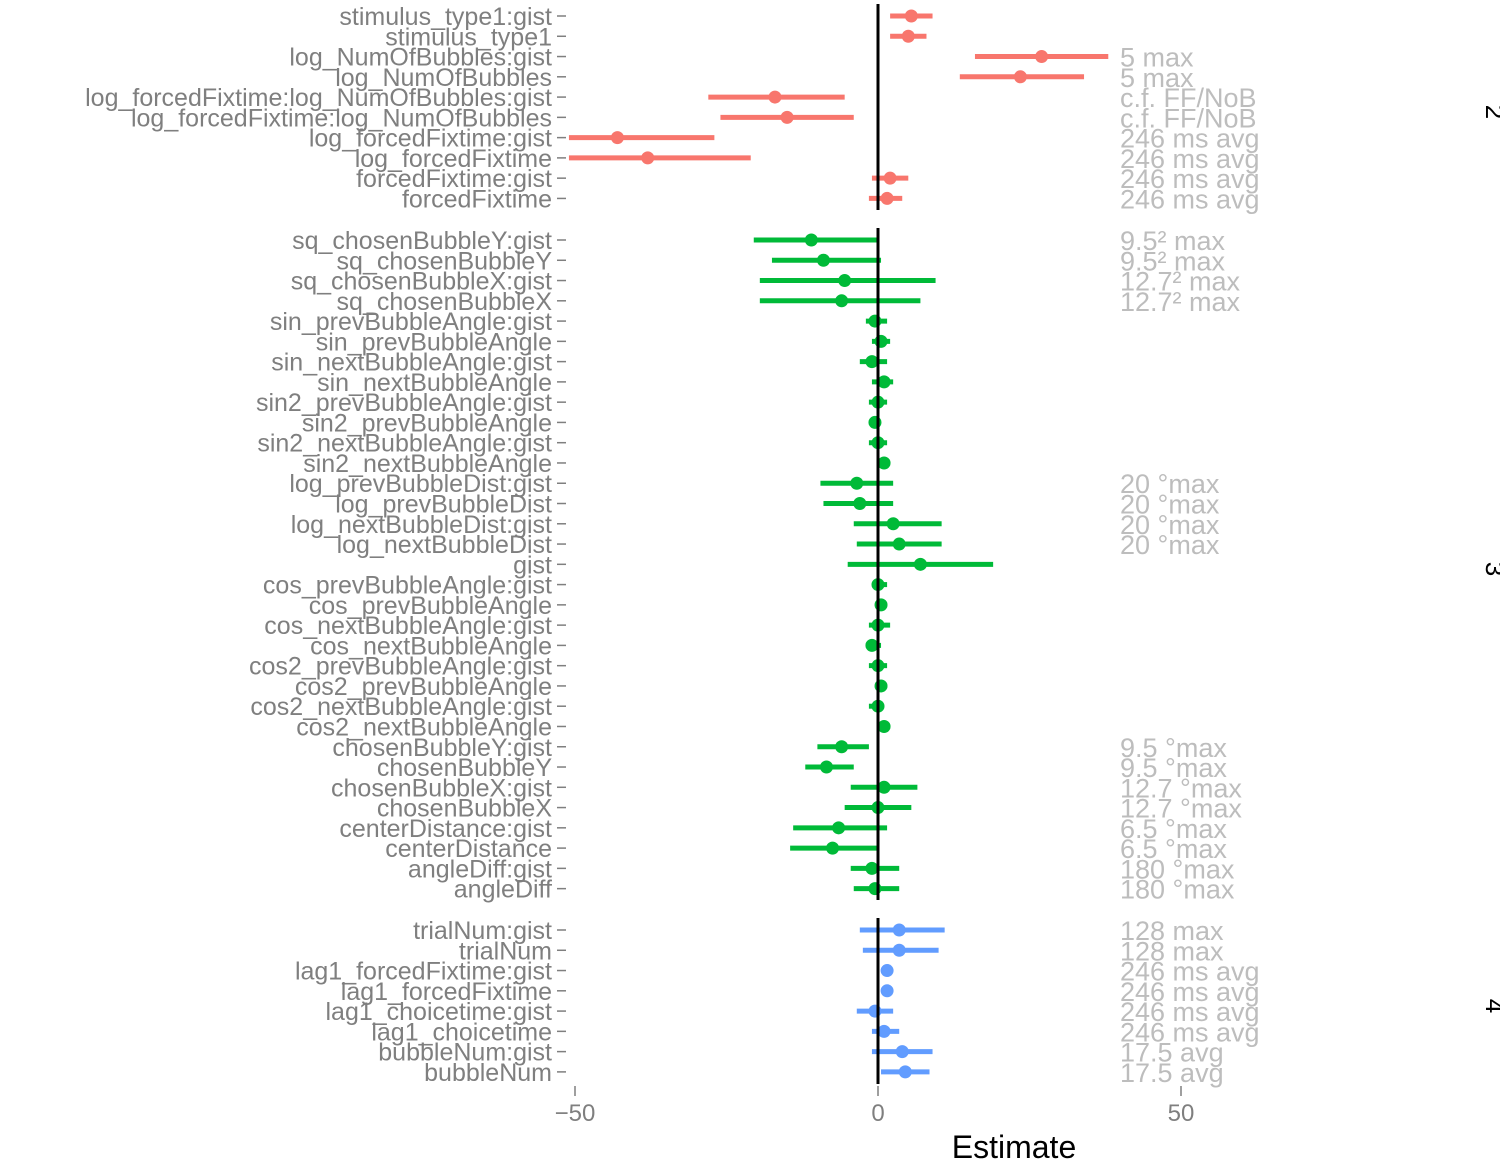 The width and height of the screenshot is (1500, 1162). I want to click on term-label: lag1_forcedFixtime:gist, so click(423, 972).